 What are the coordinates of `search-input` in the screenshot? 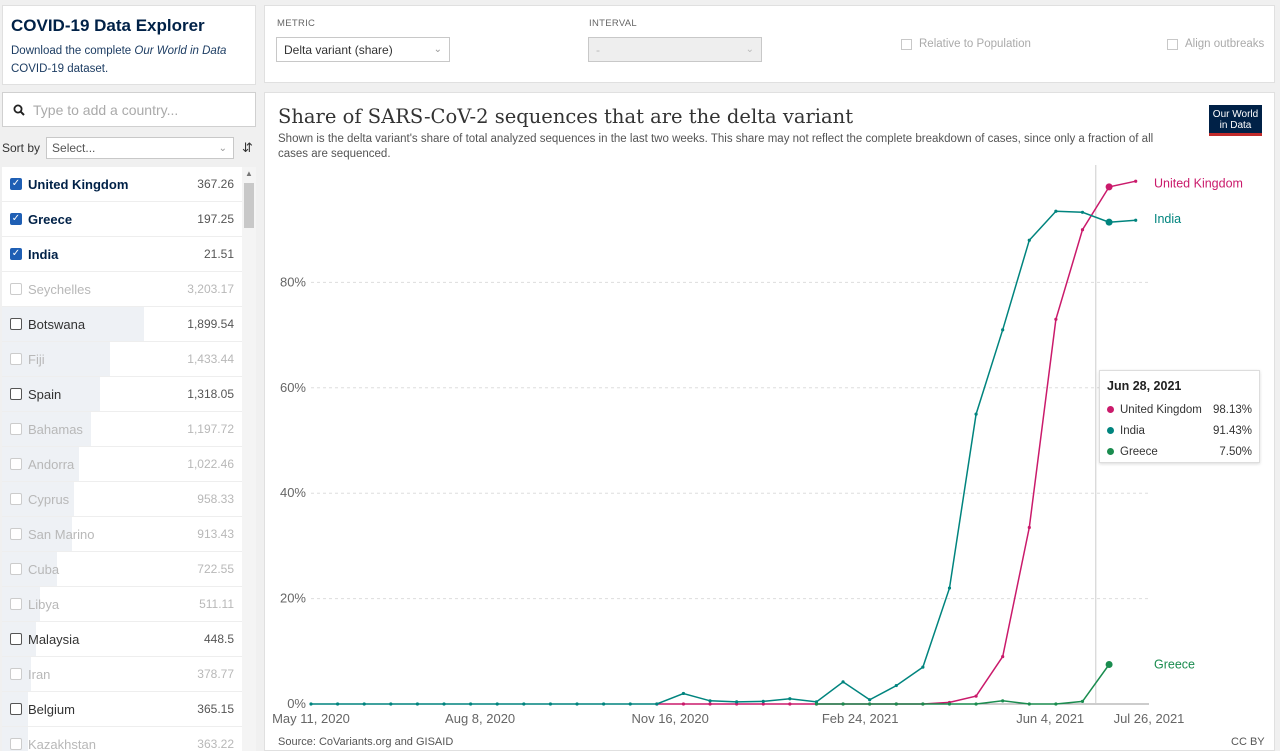 It's located at (133, 109).